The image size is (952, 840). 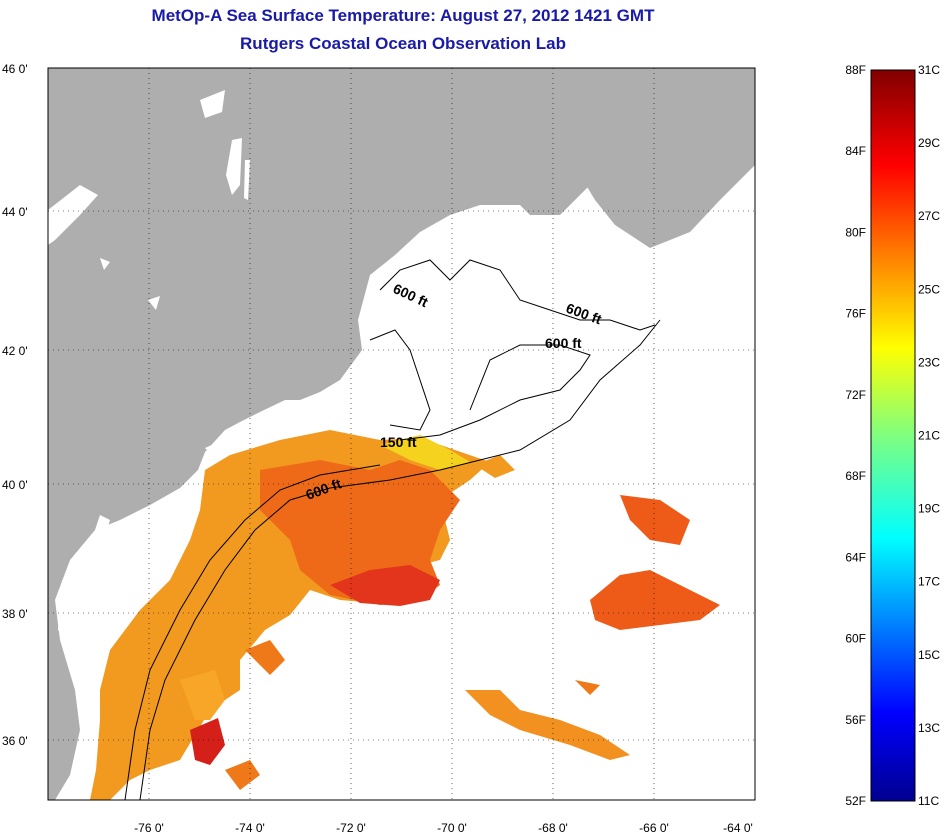 What do you see at coordinates (855, 314) in the screenshot?
I see `colorbar-f-label: 76F` at bounding box center [855, 314].